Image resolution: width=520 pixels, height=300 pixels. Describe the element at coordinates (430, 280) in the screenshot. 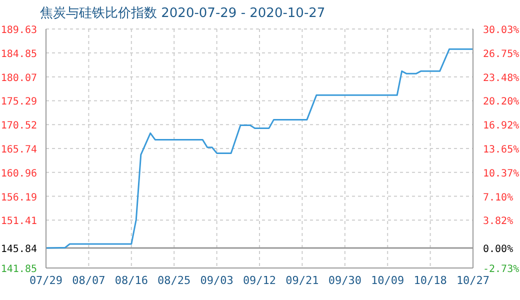

I see `x-tick-label: 10/18` at that location.